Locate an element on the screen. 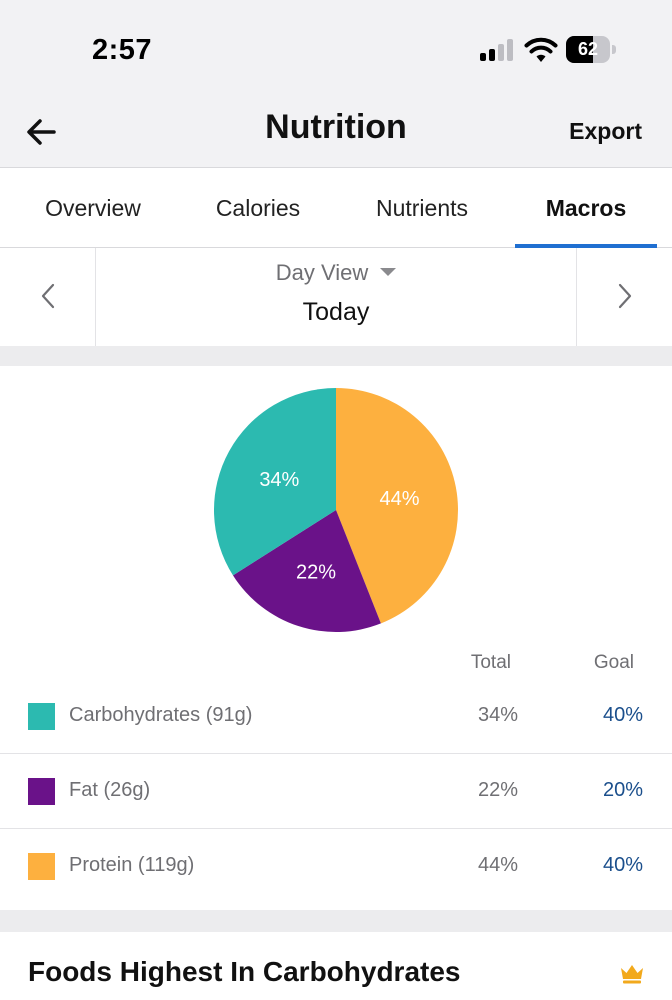 The image size is (672, 1000). next-day-button is located at coordinates (624, 297).